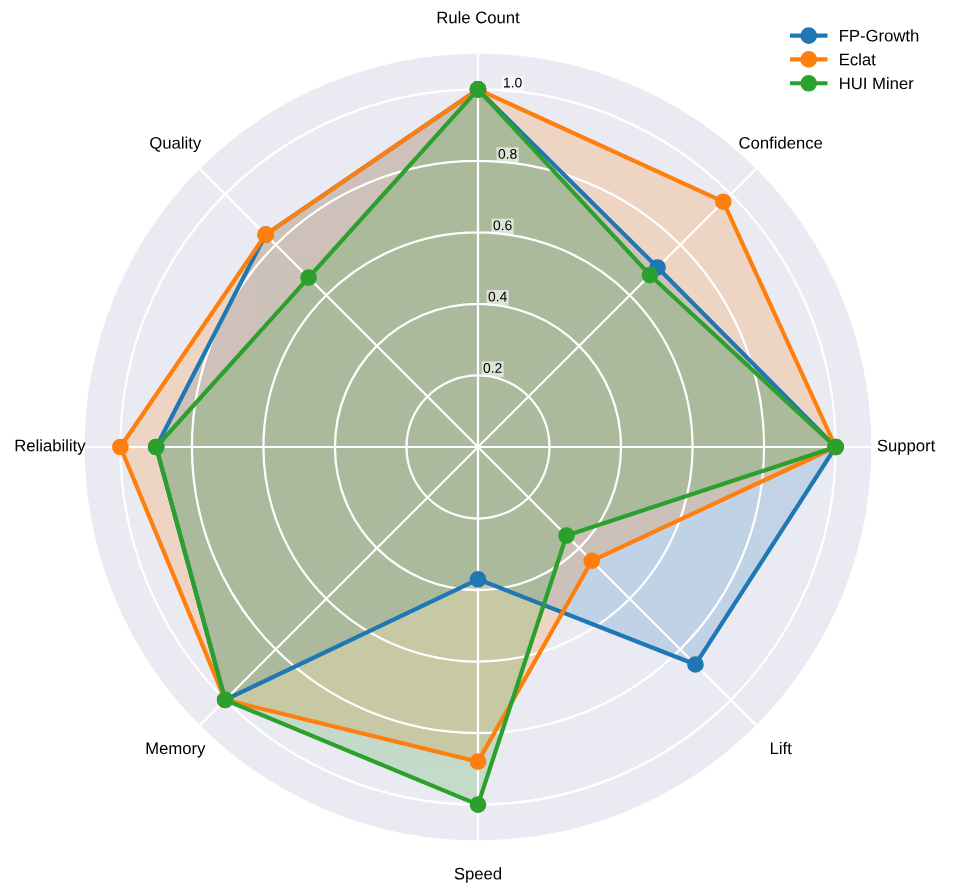 Image resolution: width=956 pixels, height=894 pixels. Describe the element at coordinates (781, 142) in the screenshot. I see `spoke-label: Confidence` at that location.